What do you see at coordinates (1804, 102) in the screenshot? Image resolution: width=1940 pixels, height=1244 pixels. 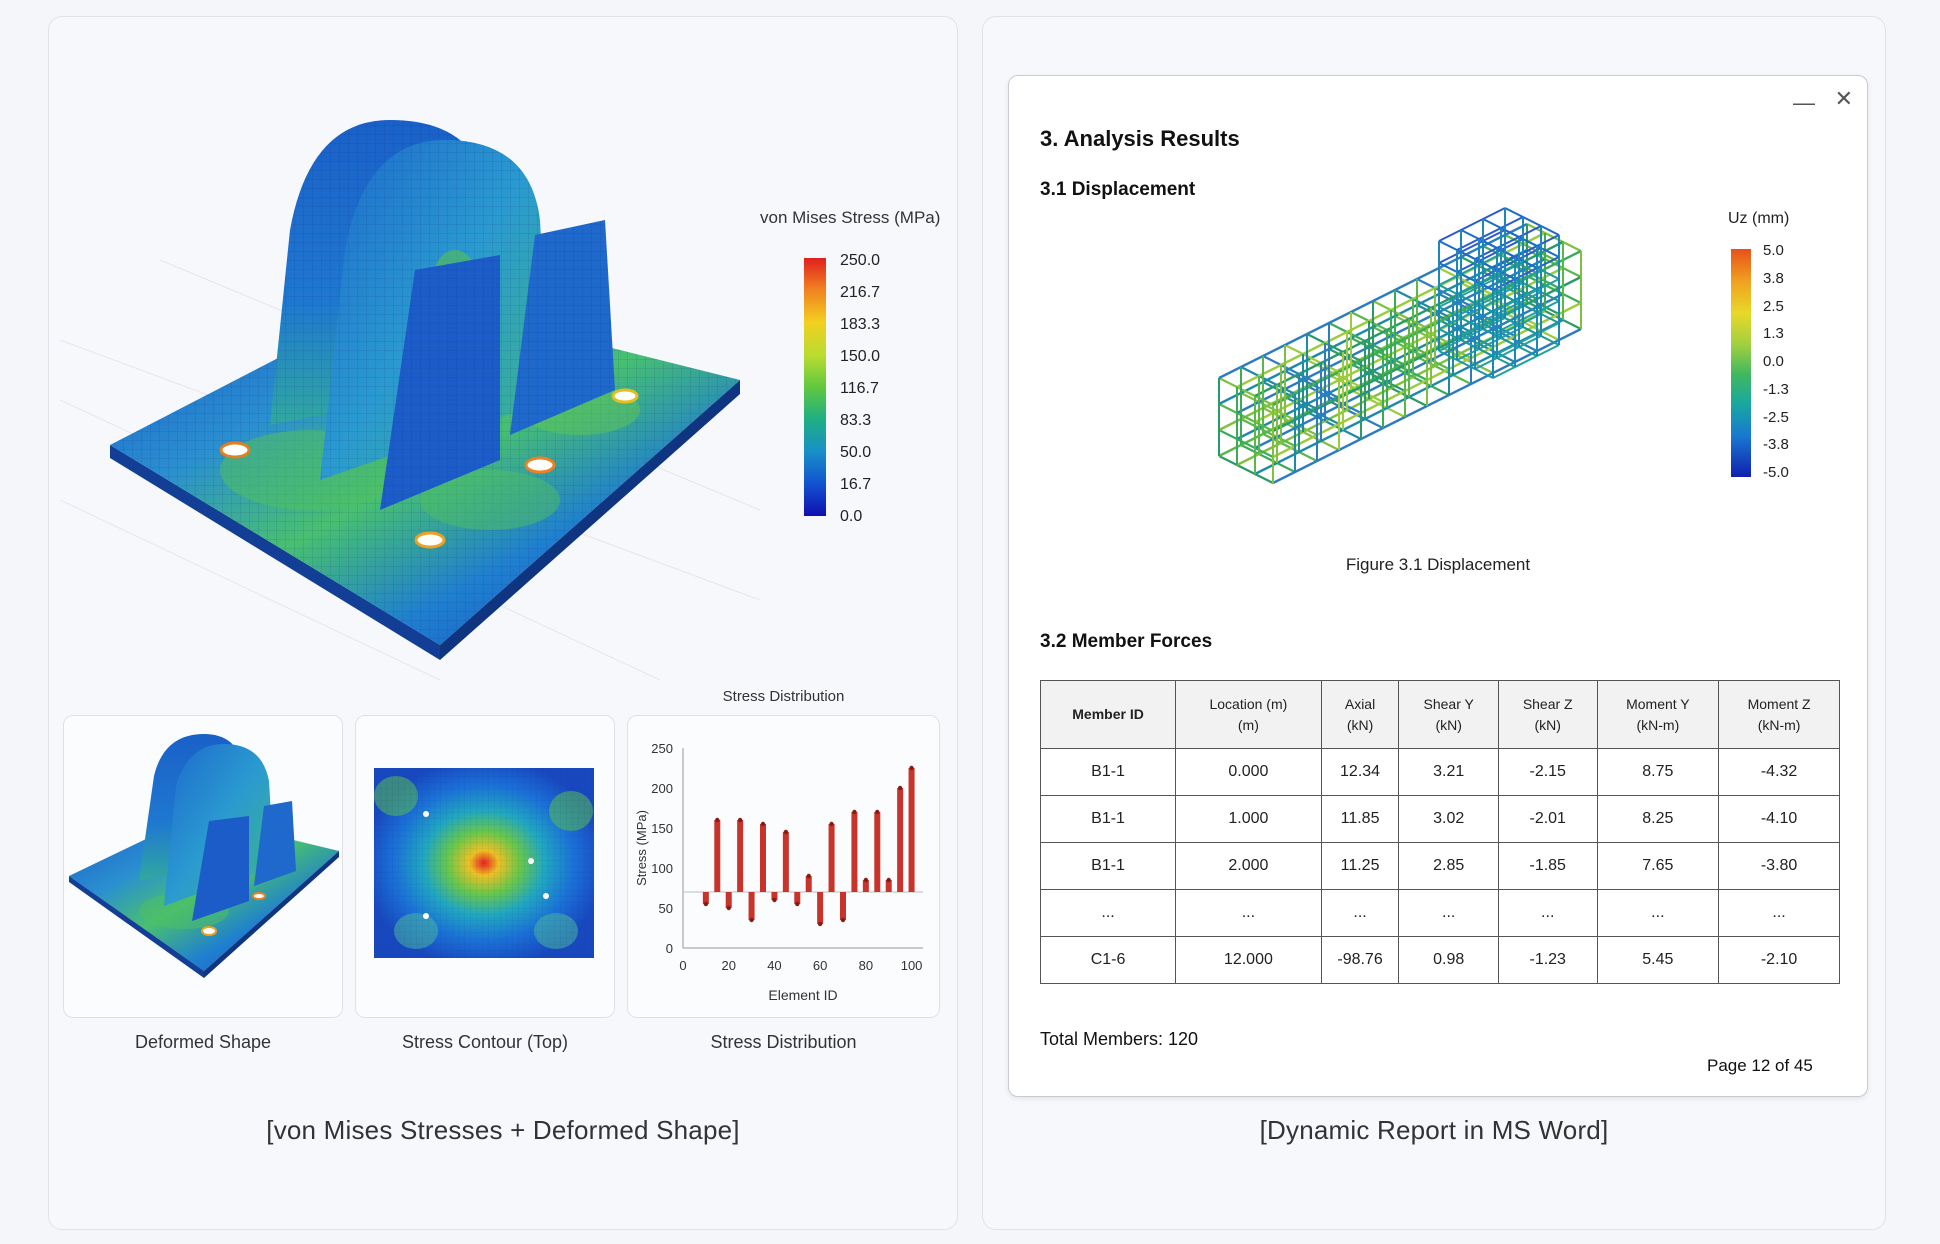 I see `minimize-button: —` at bounding box center [1804, 102].